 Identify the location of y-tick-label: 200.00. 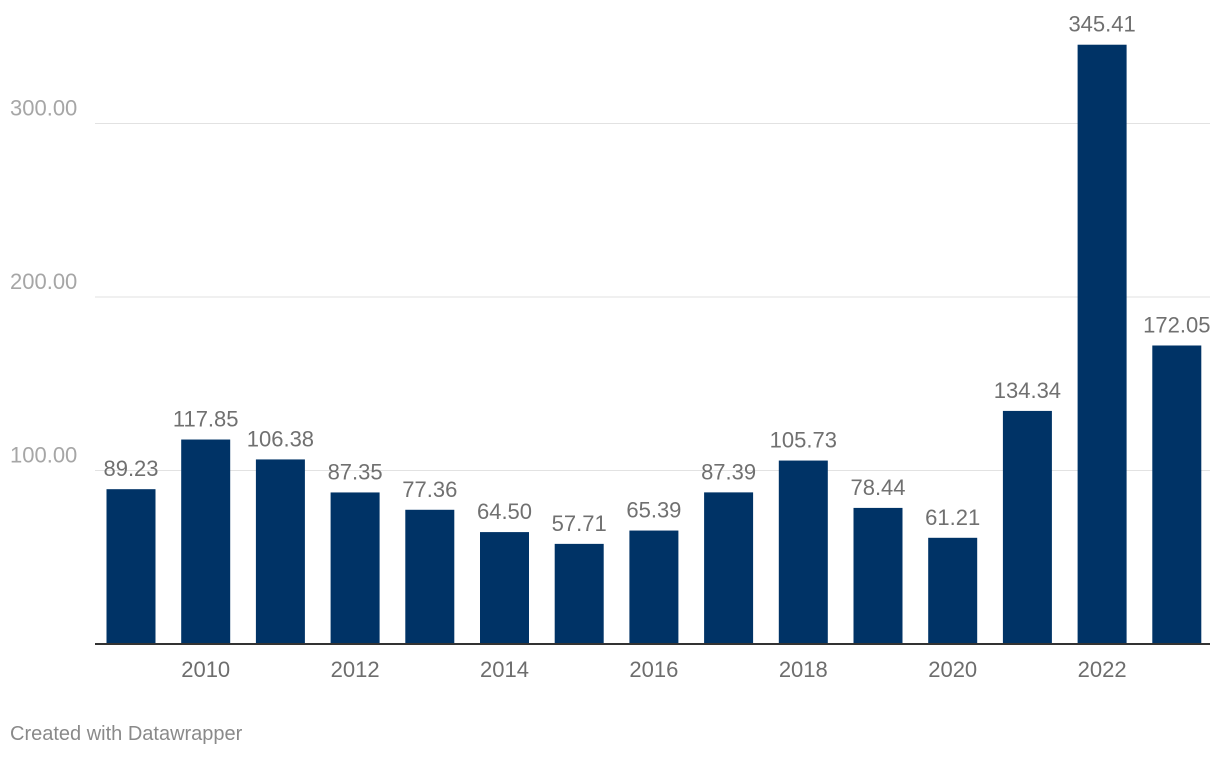
(43, 281).